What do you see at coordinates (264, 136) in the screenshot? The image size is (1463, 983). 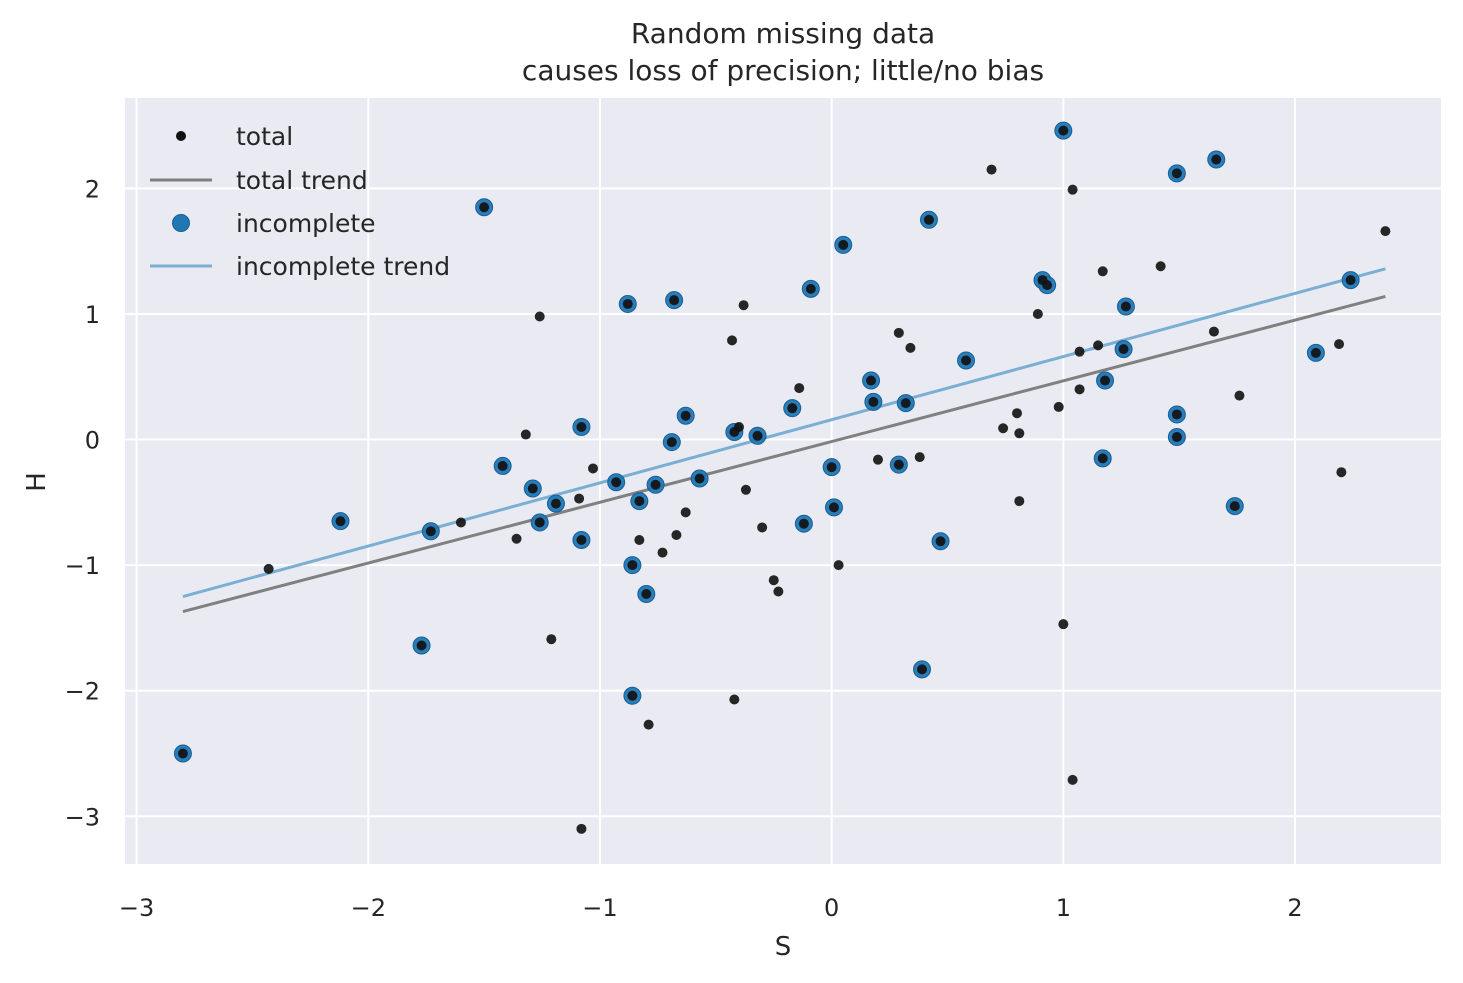 I see `legend-label: total` at bounding box center [264, 136].